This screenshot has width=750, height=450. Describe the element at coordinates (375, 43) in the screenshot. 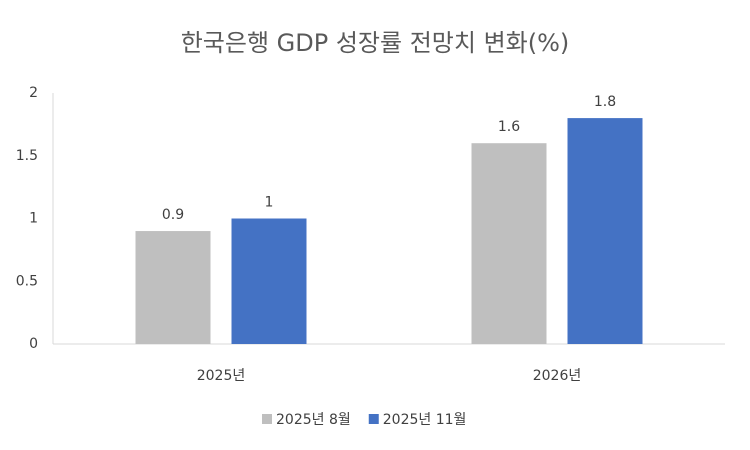

I see `chart-title: 한국은행 GDP 성장률 전망치 변화(%)` at that location.